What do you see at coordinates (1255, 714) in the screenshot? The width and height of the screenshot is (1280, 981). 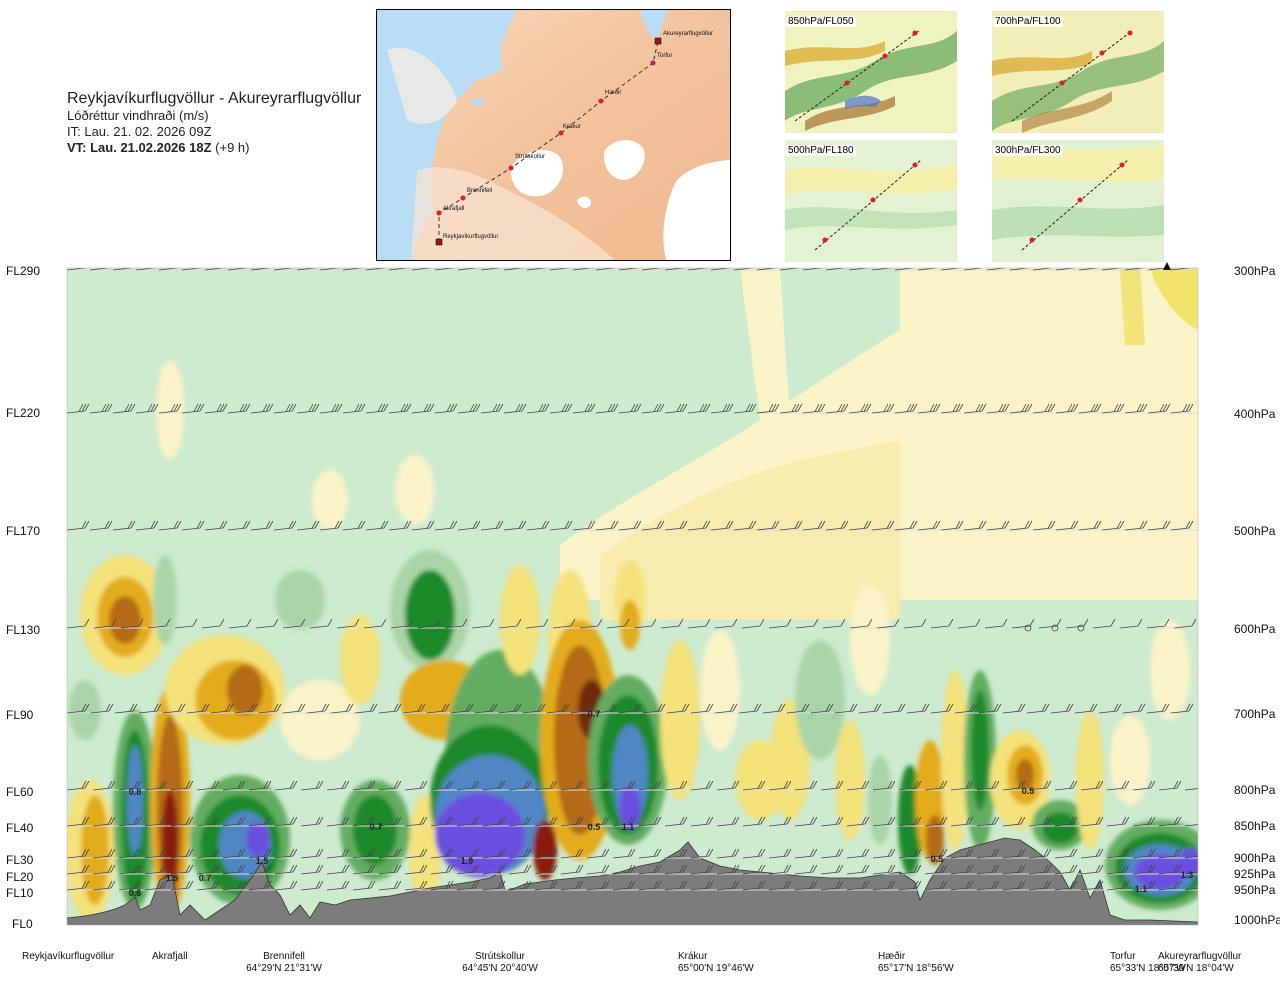 I see `hpa-axis-label: 700hPa` at bounding box center [1255, 714].